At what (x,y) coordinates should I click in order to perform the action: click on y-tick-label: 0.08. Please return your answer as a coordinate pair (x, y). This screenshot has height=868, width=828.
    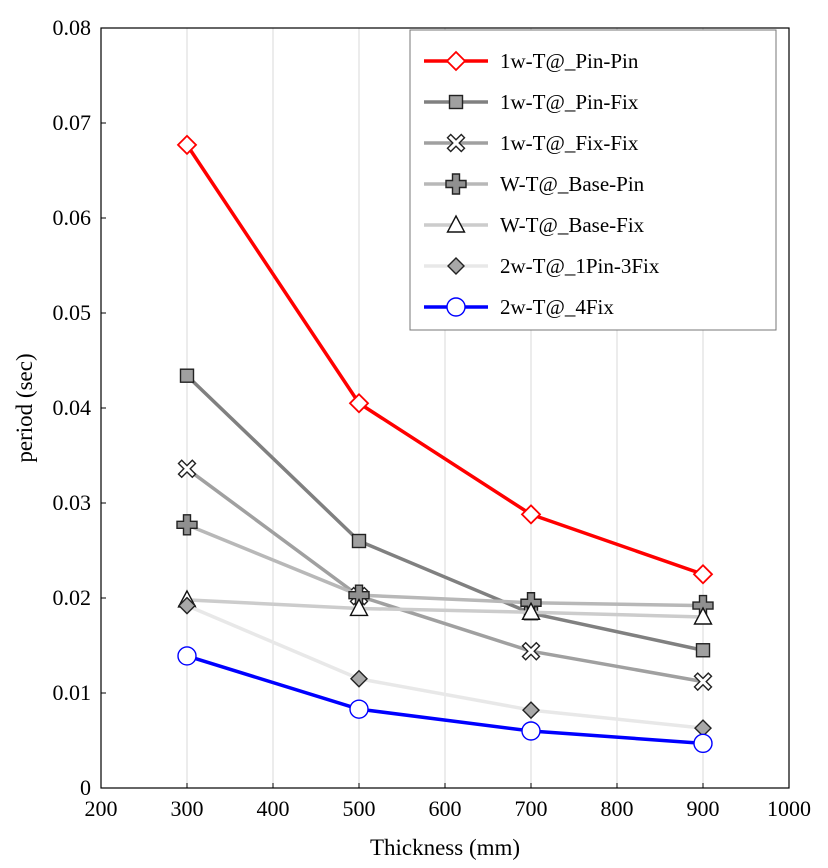
    Looking at the image, I should click on (72, 27).